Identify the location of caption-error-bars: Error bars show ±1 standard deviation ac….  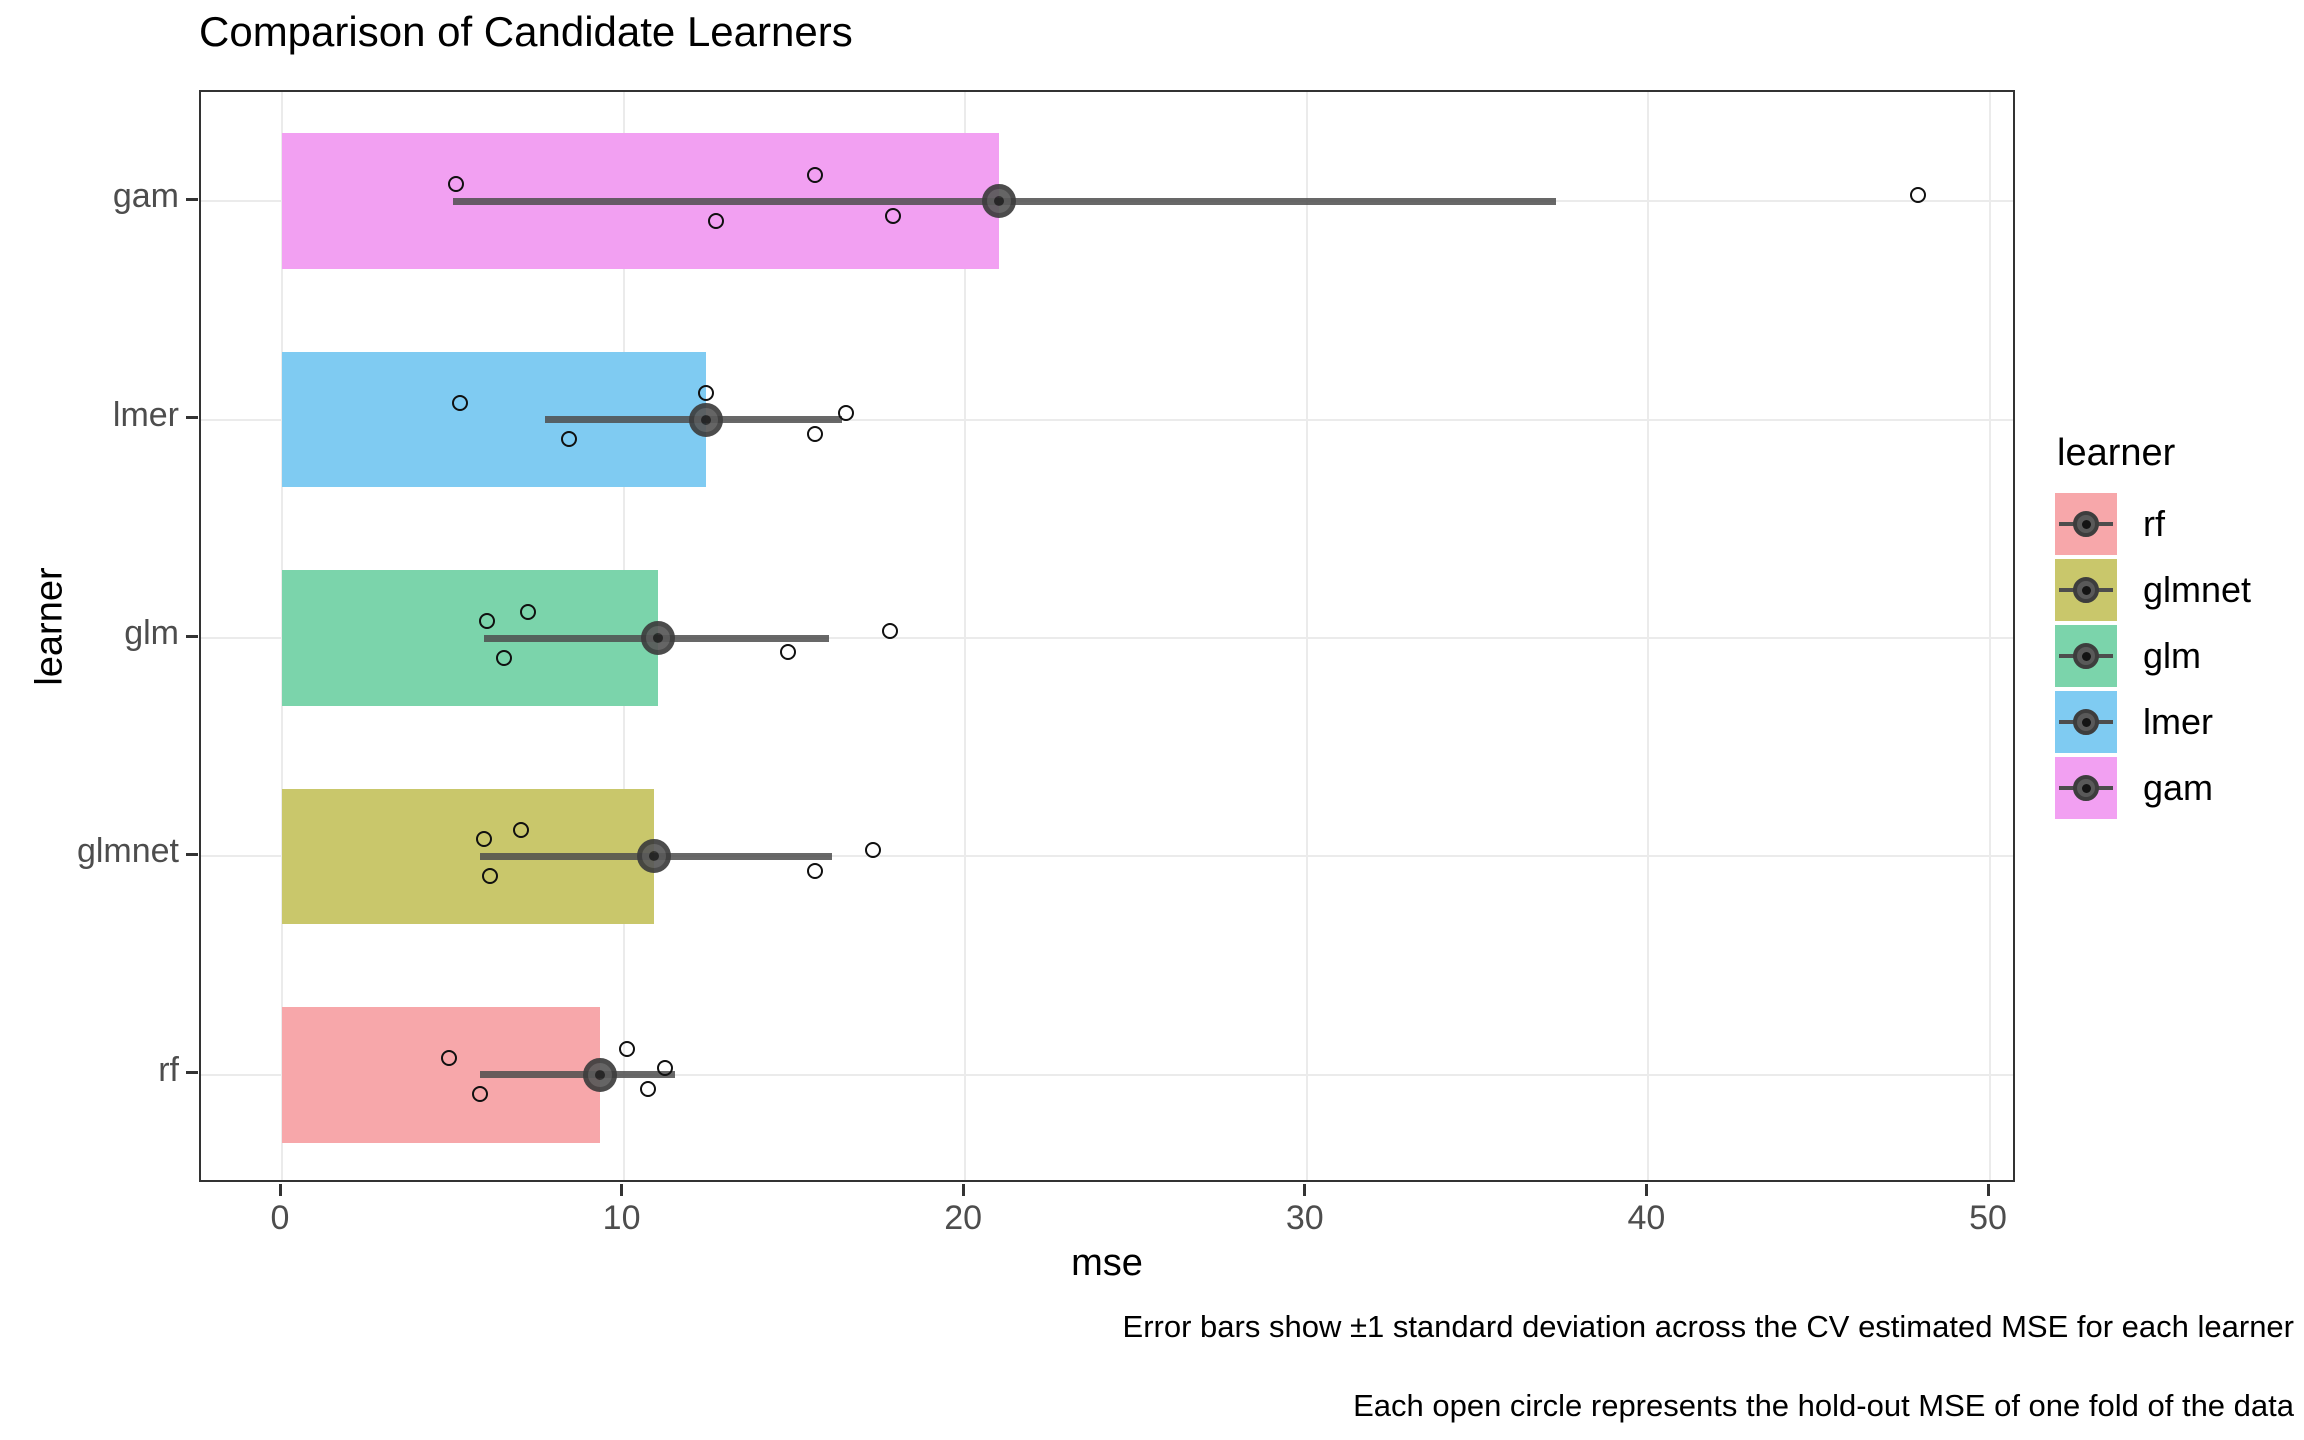
(1708, 1326).